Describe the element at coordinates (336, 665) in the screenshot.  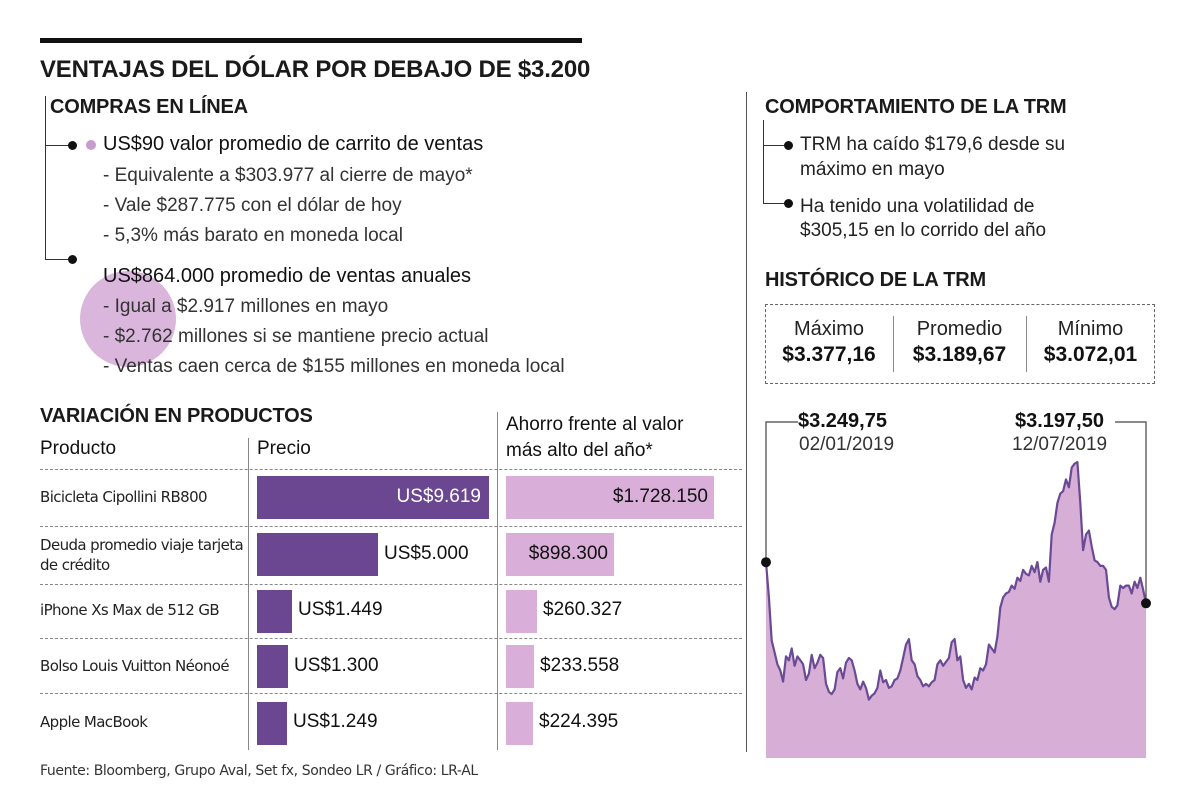
I see `price-value-label: US$1.300` at that location.